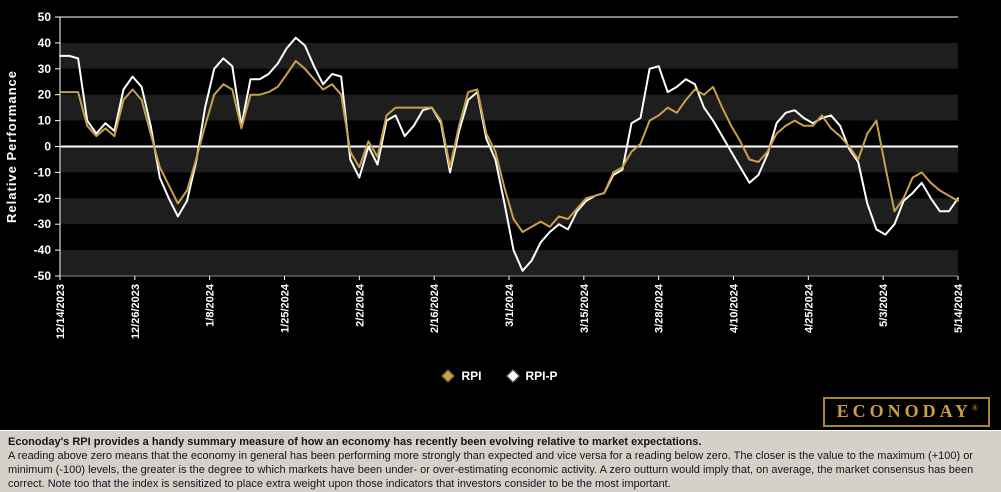 The image size is (1001, 492). I want to click on svg-text: 40, so click(45, 43).